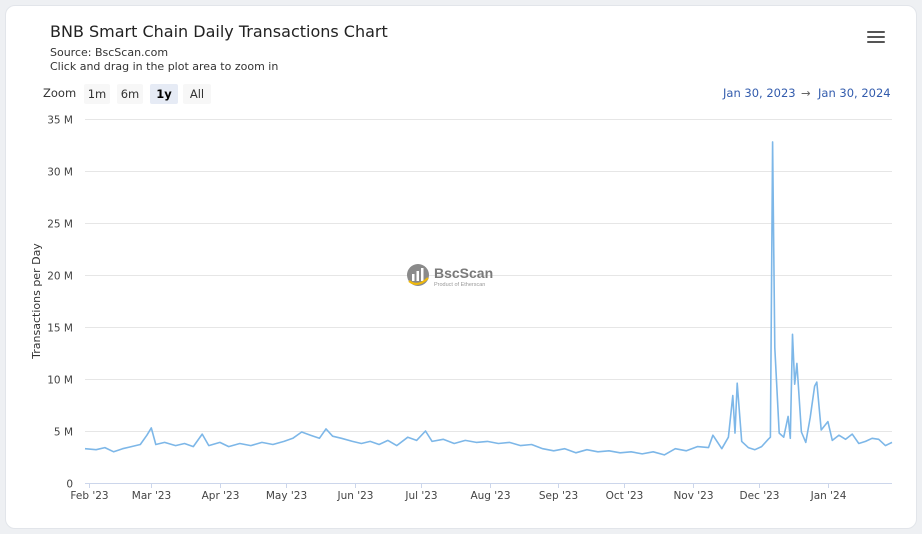  I want to click on range-arrow: →, so click(806, 93).